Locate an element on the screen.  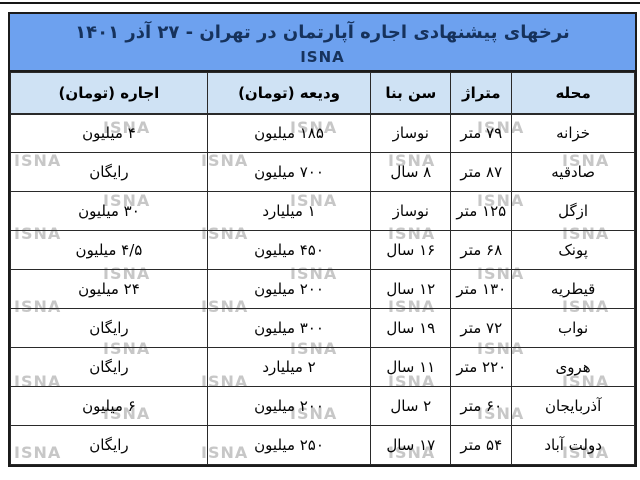
area-cell: ۶۸ متر is located at coordinates (481, 250).